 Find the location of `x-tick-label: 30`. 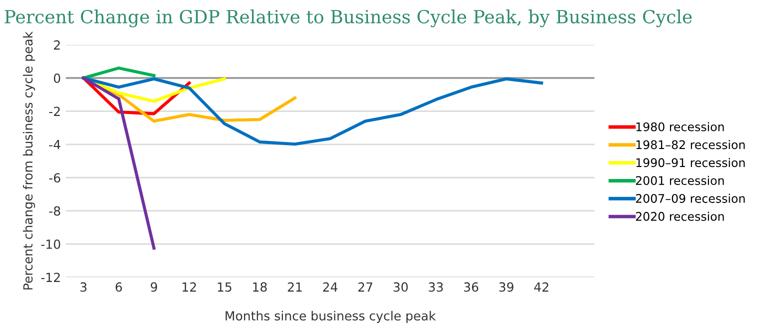

x-tick-label: 30 is located at coordinates (401, 287).